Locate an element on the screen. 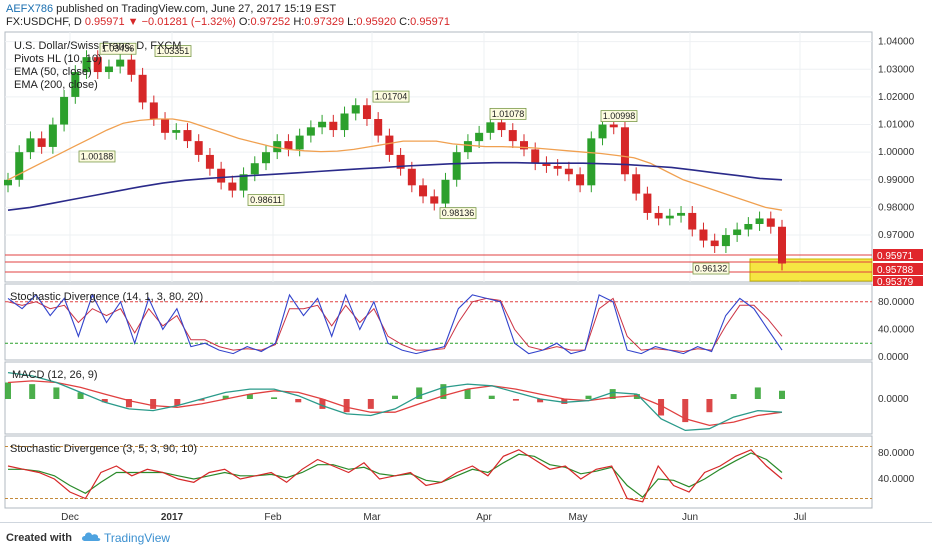 This screenshot has width=932, height=551. price-tag-2-label: 0.95788 is located at coordinates (895, 270).